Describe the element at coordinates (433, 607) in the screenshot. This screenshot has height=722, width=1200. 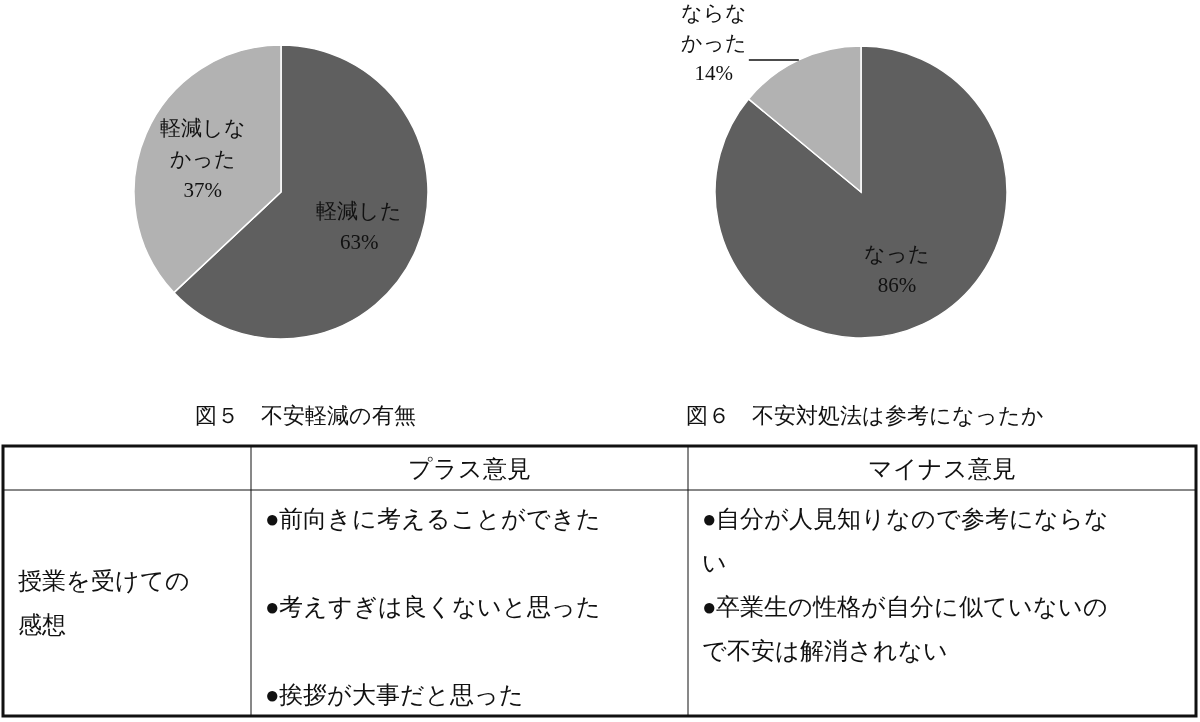
I see `cell: ●考えすぎは良くないと思った` at that location.